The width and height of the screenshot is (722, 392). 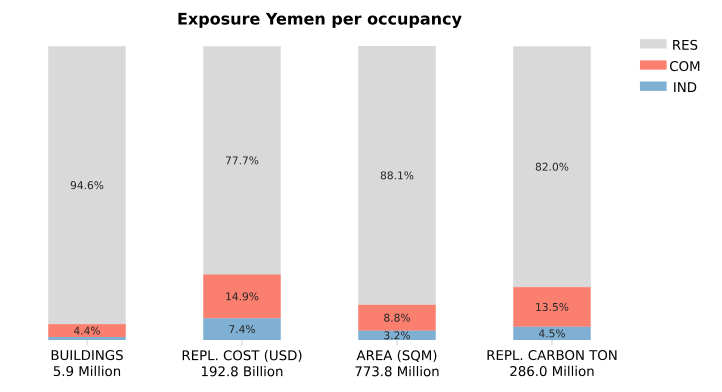 I want to click on legend-label: COM, so click(x=685, y=66).